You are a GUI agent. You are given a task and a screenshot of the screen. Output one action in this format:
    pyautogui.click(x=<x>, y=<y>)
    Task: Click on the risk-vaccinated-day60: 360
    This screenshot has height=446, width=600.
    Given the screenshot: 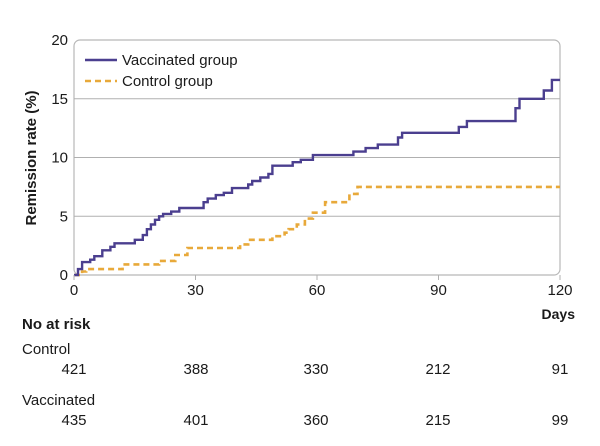 What is the action you would take?
    pyautogui.click(x=316, y=420)
    